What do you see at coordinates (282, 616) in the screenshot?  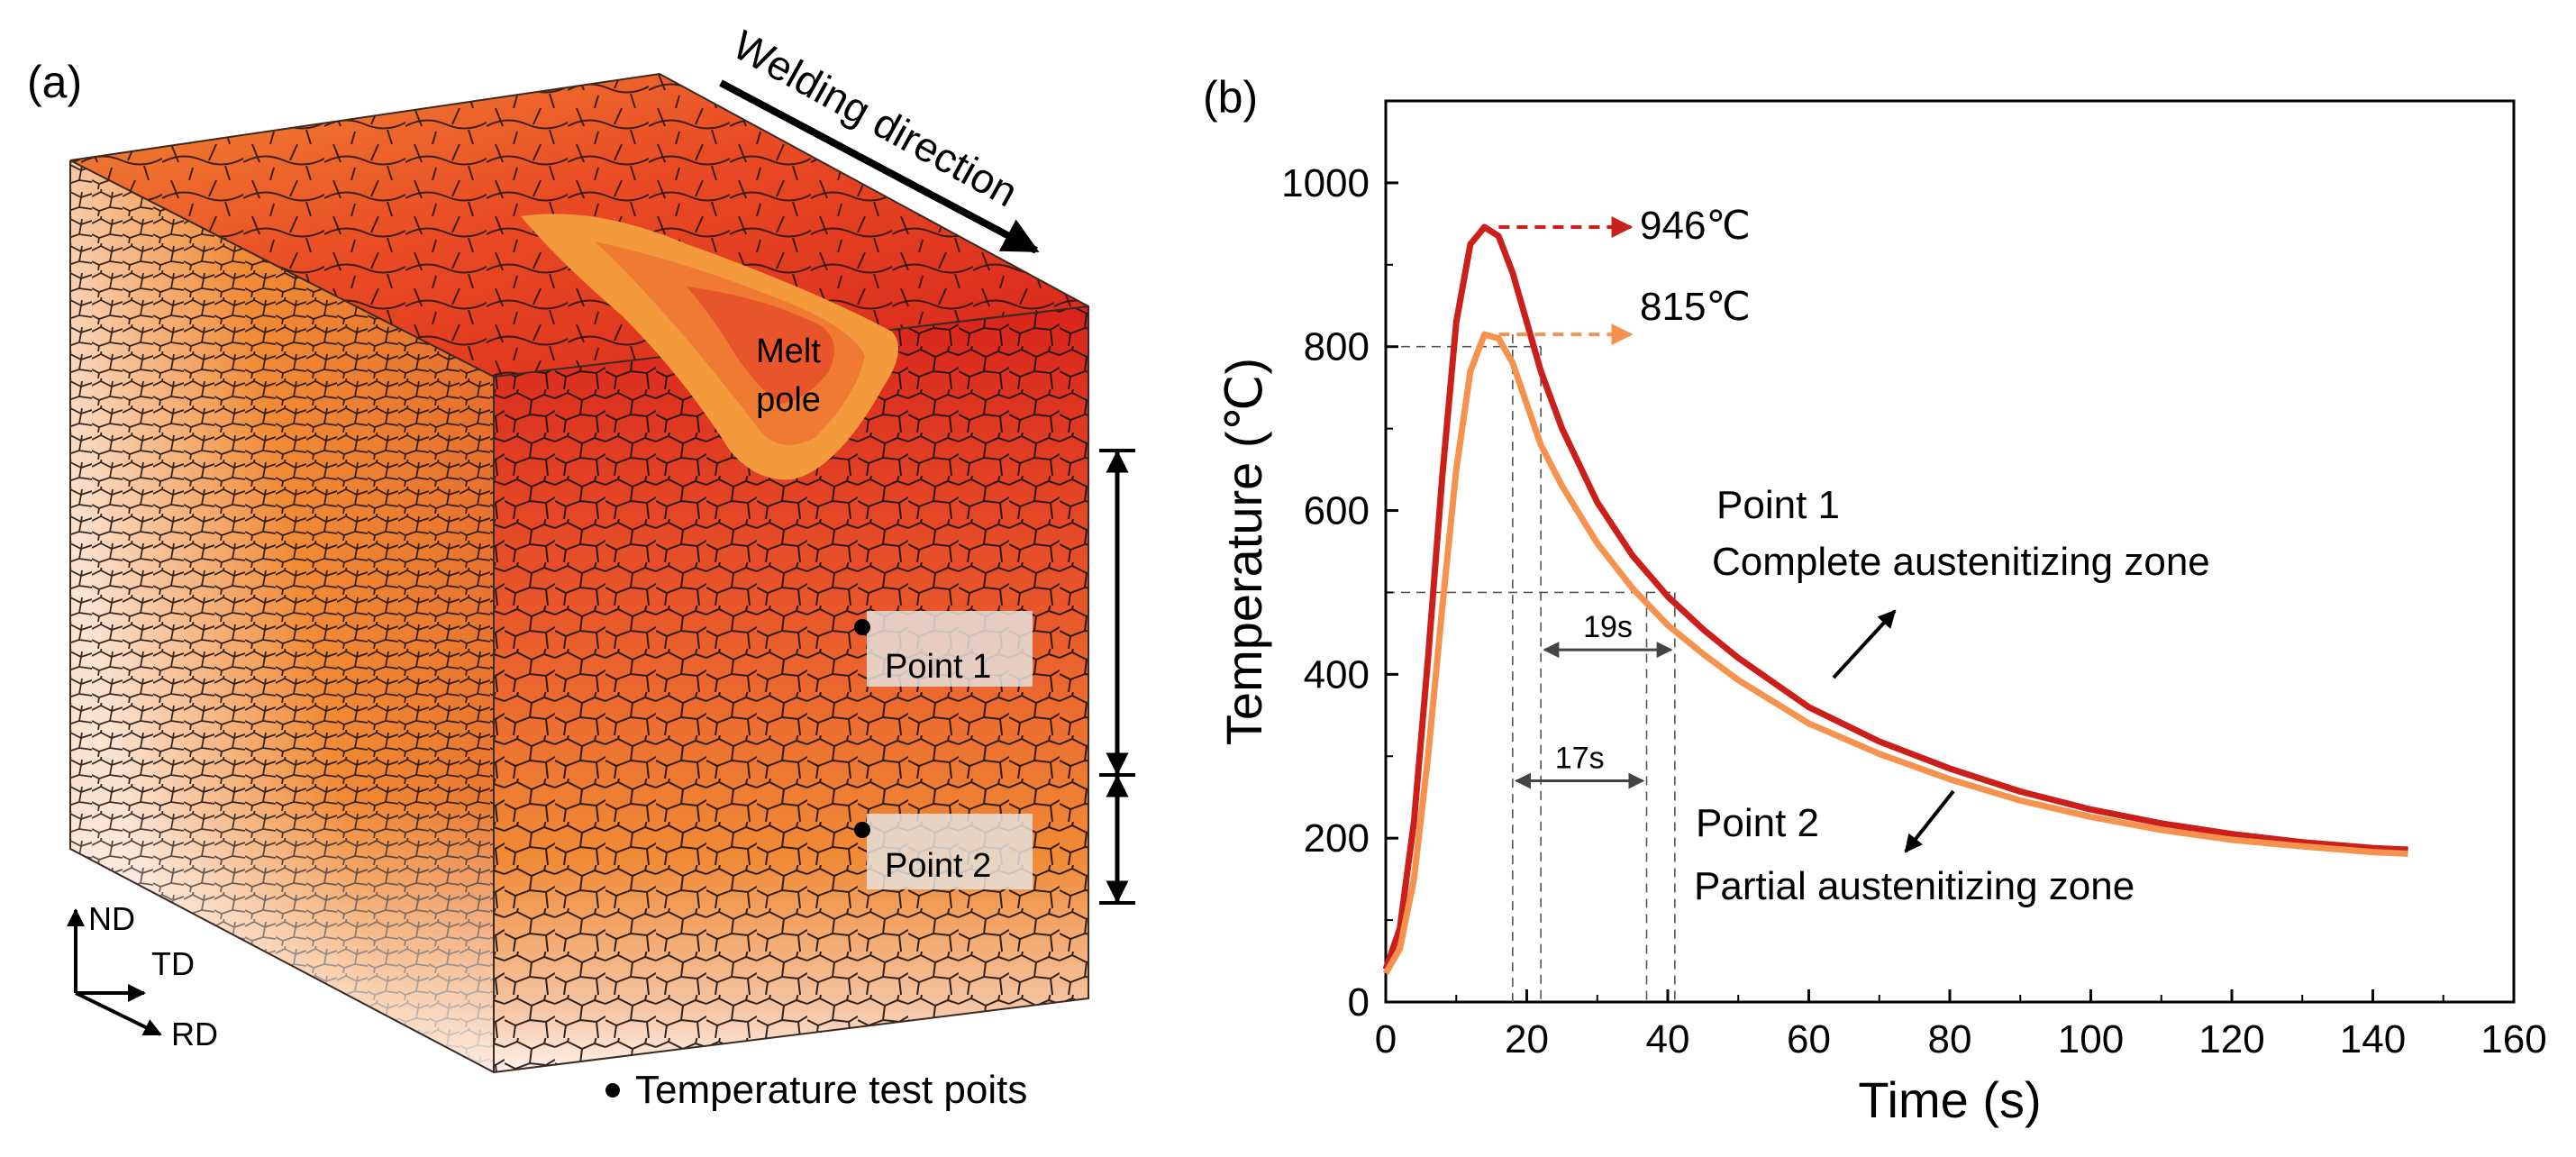 I see `cube-side-fade` at bounding box center [282, 616].